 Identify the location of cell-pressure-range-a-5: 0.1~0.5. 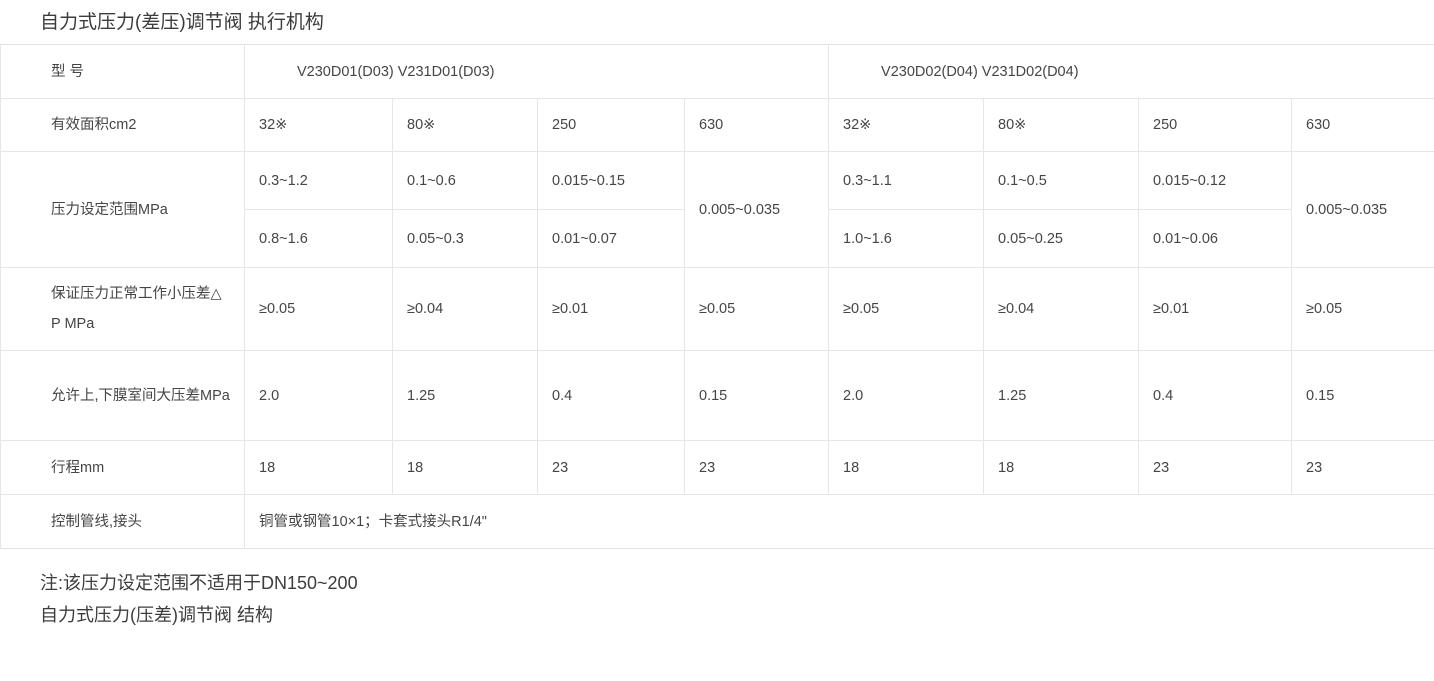
(1061, 180).